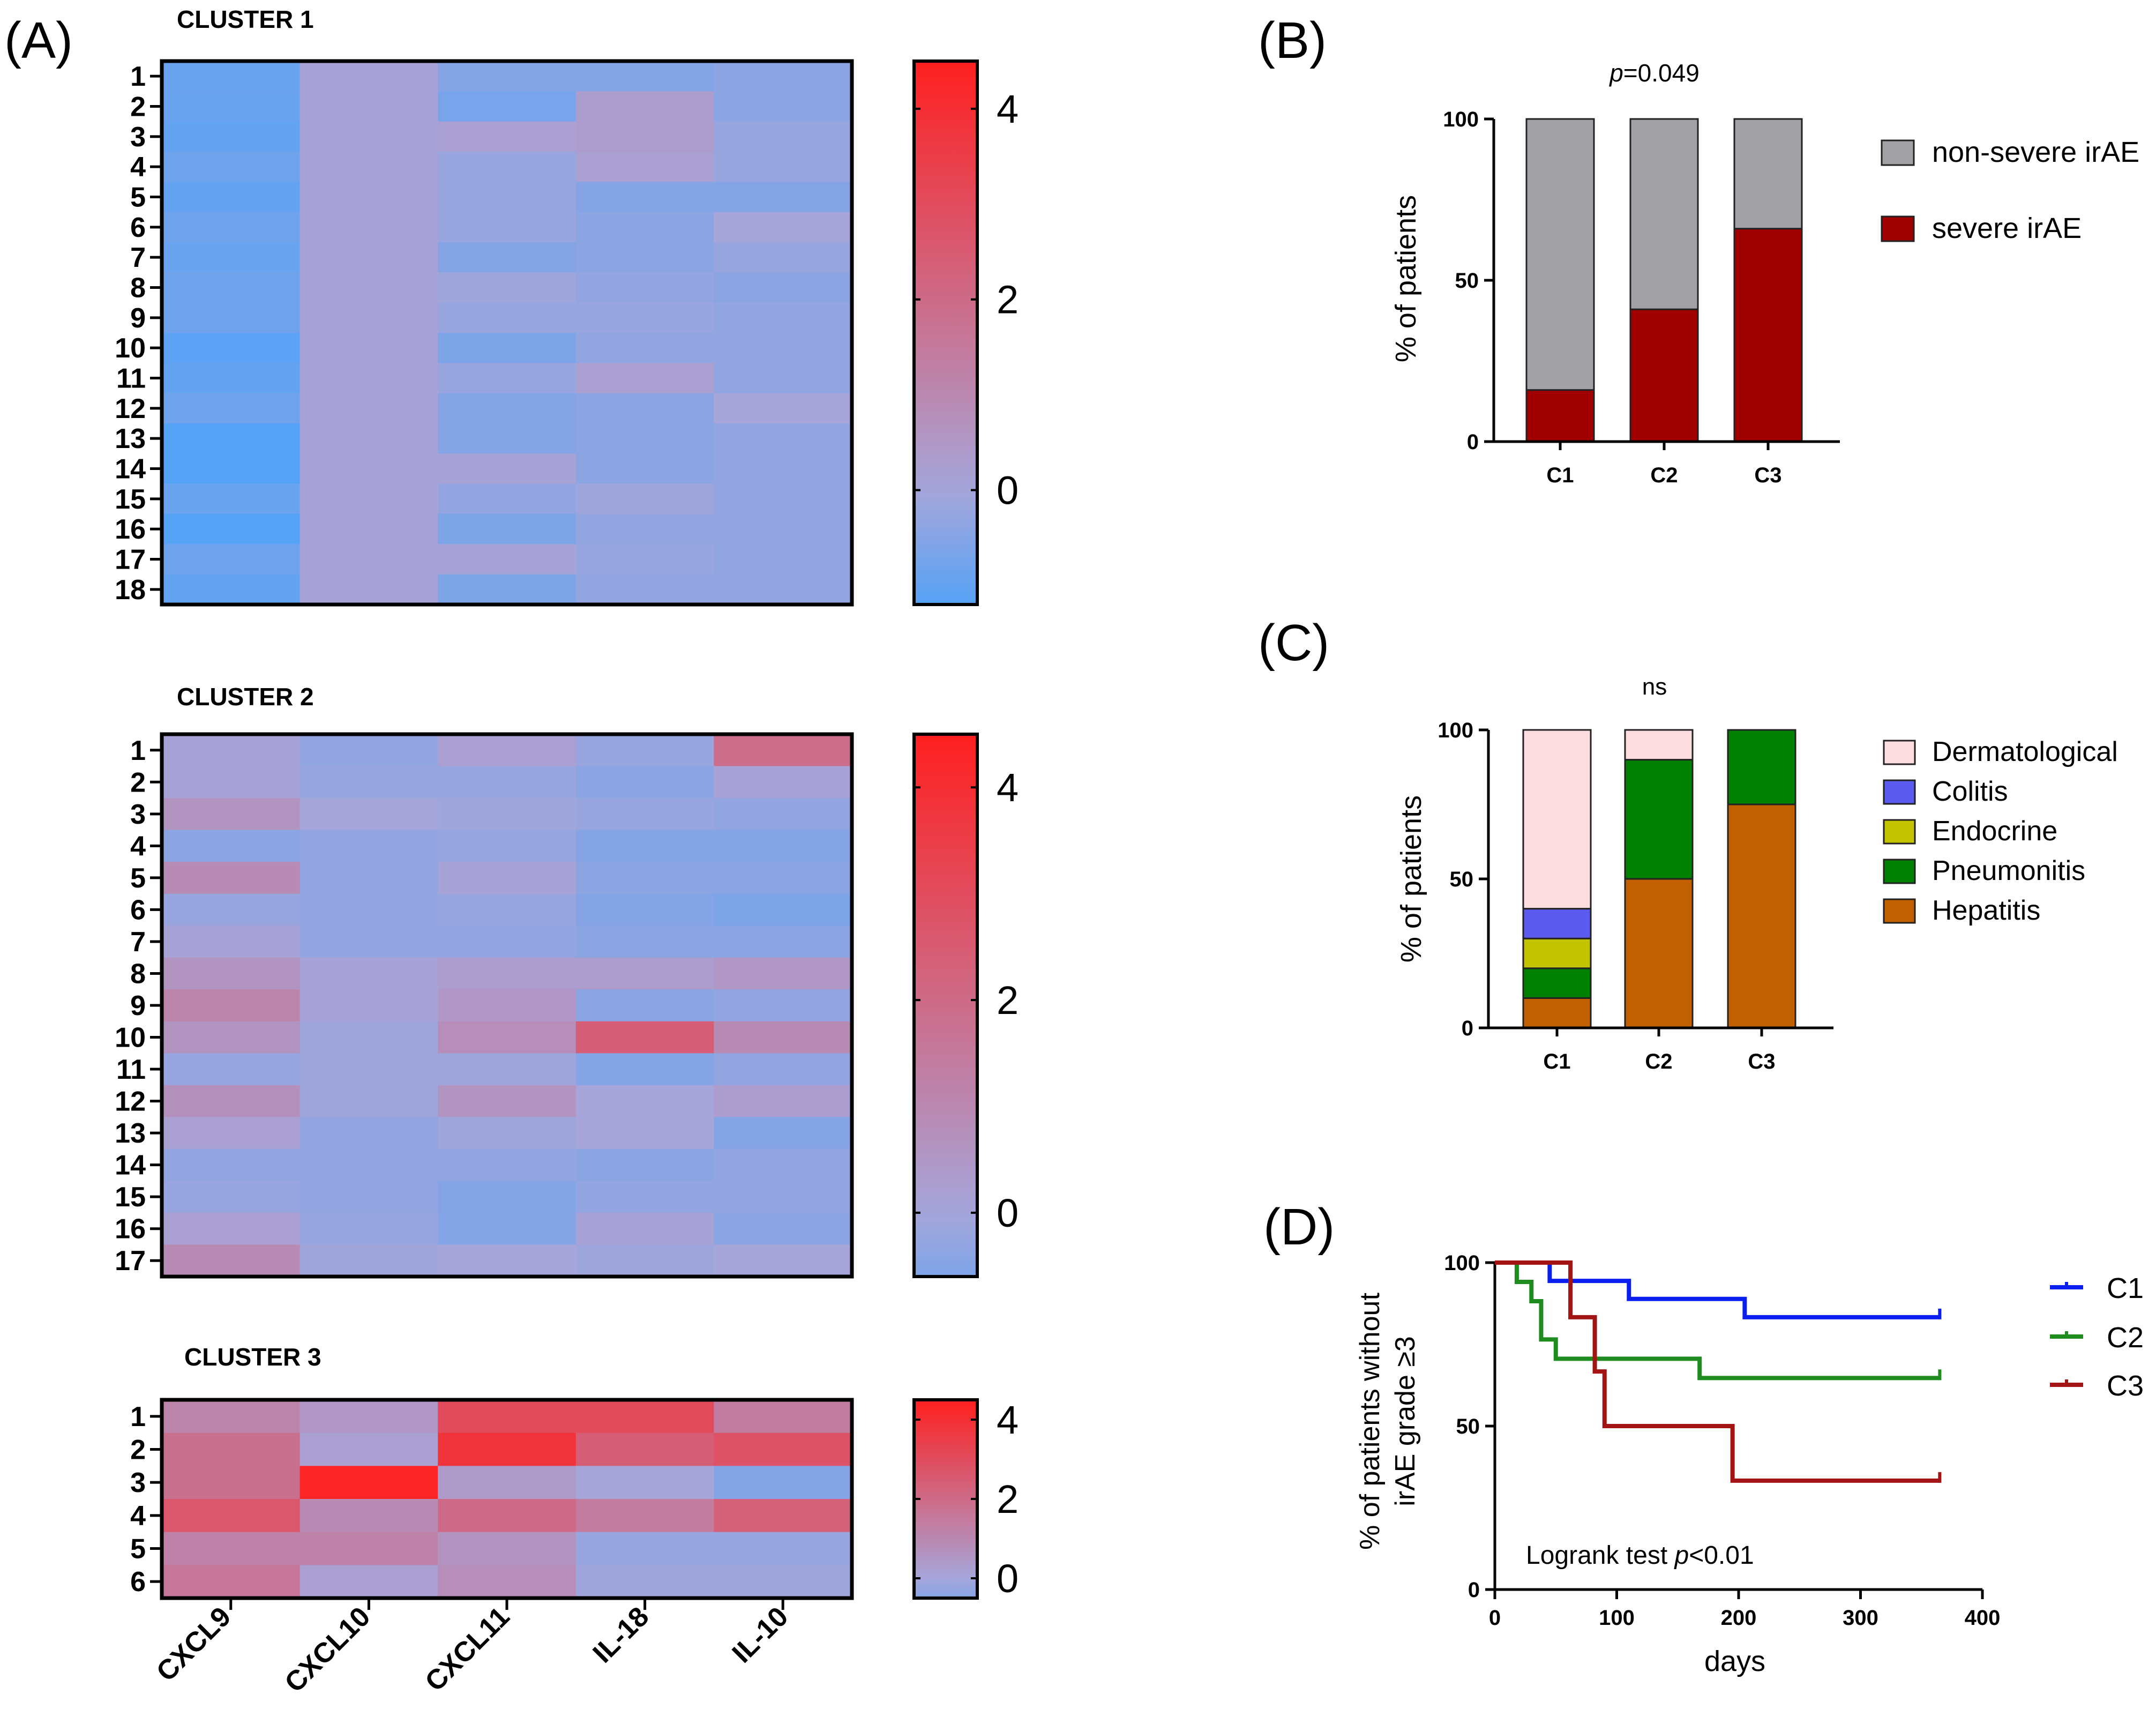 Image resolution: width=2156 pixels, height=1731 pixels. I want to click on heatmap-title-cluster-2: CLUSTER 2, so click(245, 697).